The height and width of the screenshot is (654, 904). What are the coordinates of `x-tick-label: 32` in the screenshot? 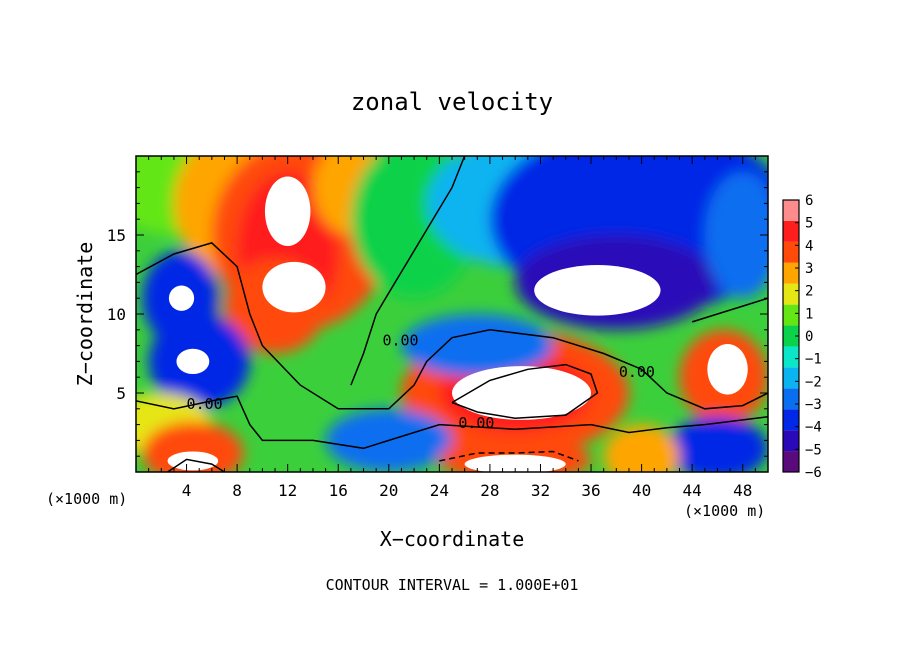 It's located at (540, 490).